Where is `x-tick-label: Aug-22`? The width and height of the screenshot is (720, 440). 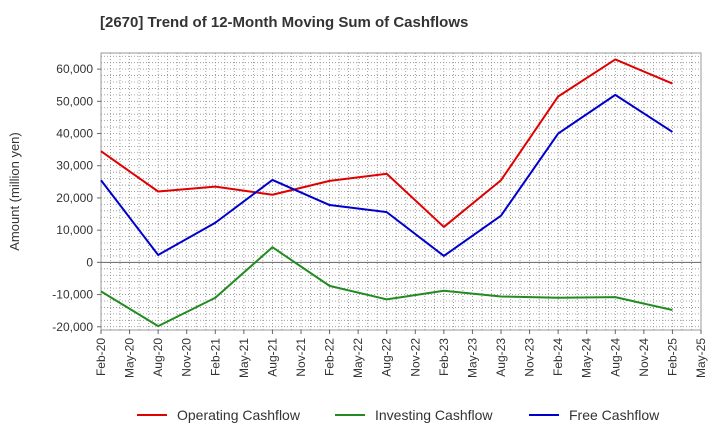 x-tick-label: Aug-22 is located at coordinates (387, 357).